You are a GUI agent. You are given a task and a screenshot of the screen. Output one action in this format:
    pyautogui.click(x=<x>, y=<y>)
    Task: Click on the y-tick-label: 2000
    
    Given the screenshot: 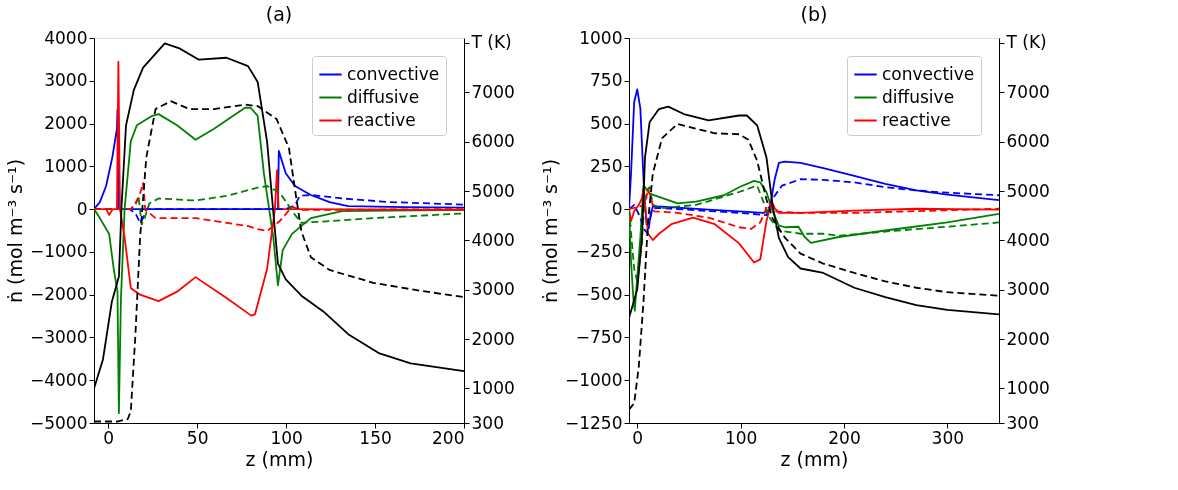 What is the action you would take?
    pyautogui.click(x=66, y=123)
    